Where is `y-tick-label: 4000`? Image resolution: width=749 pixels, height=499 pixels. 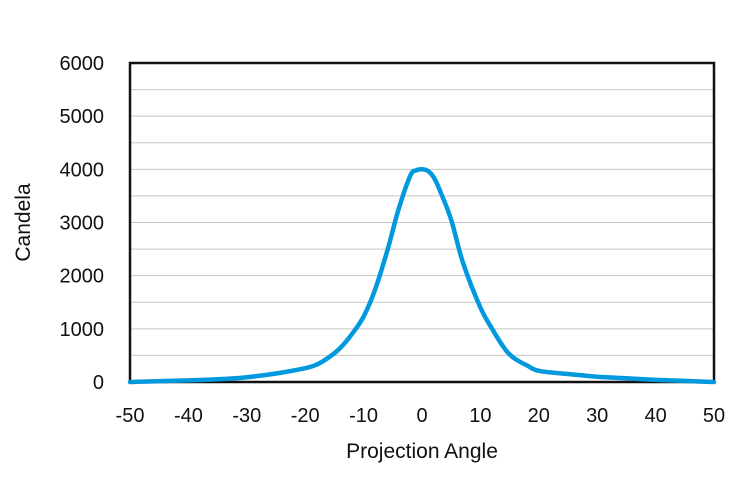 y-tick-label: 4000 is located at coordinates (82, 170).